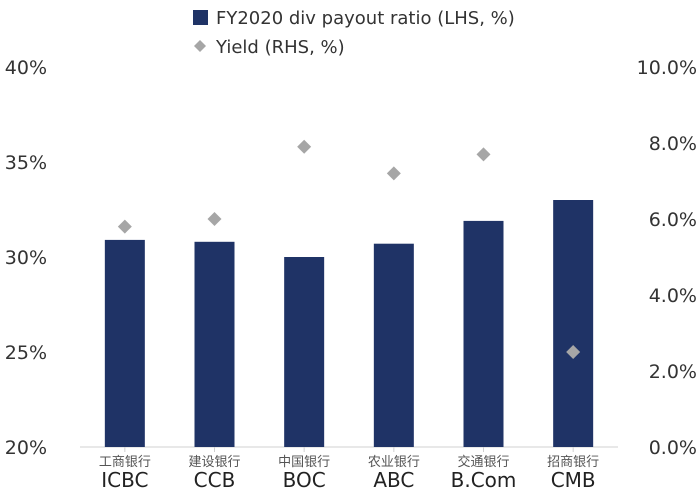 Image resolution: width=700 pixels, height=498 pixels. Describe the element at coordinates (484, 480) in the screenshot. I see `x-tick-label: B.Com` at that location.